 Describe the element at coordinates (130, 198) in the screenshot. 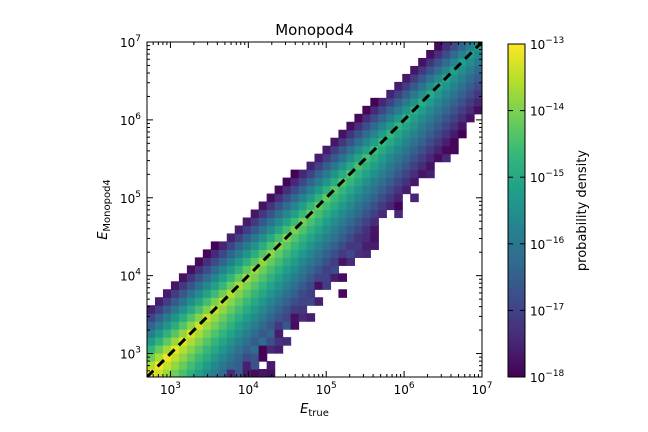

I see `y-tick-label: 105` at that location.